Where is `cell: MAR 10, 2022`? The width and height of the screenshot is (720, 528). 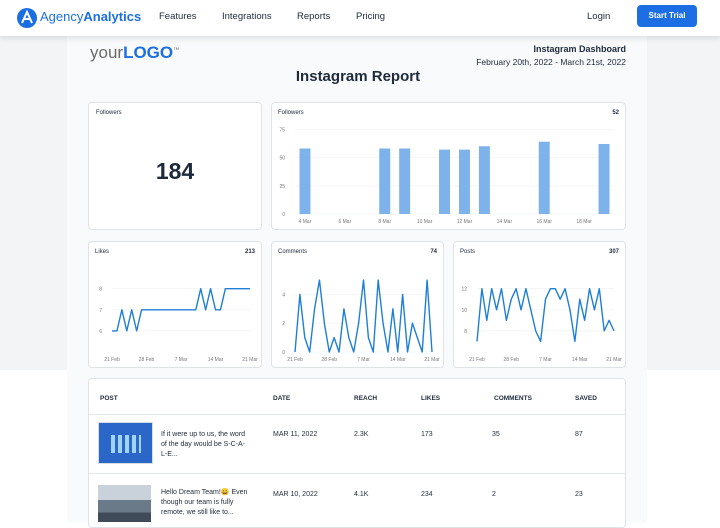 cell: MAR 10, 2022 is located at coordinates (295, 494).